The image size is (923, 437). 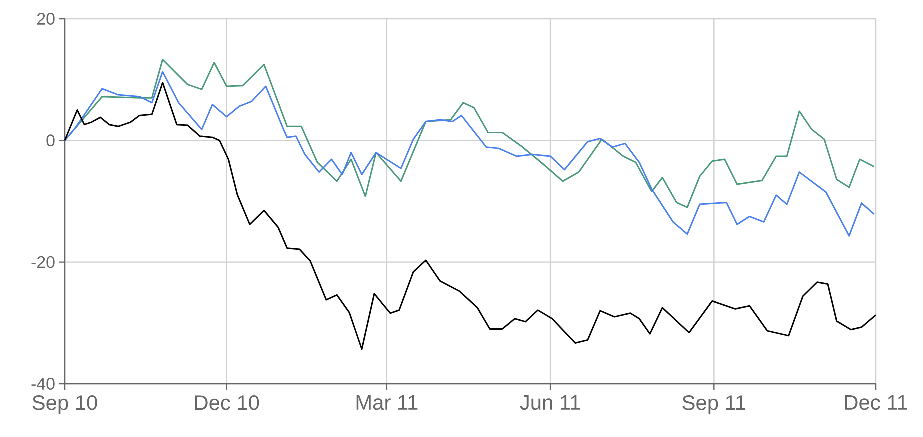 I want to click on x-tick-label: Mar 11, so click(x=387, y=403).